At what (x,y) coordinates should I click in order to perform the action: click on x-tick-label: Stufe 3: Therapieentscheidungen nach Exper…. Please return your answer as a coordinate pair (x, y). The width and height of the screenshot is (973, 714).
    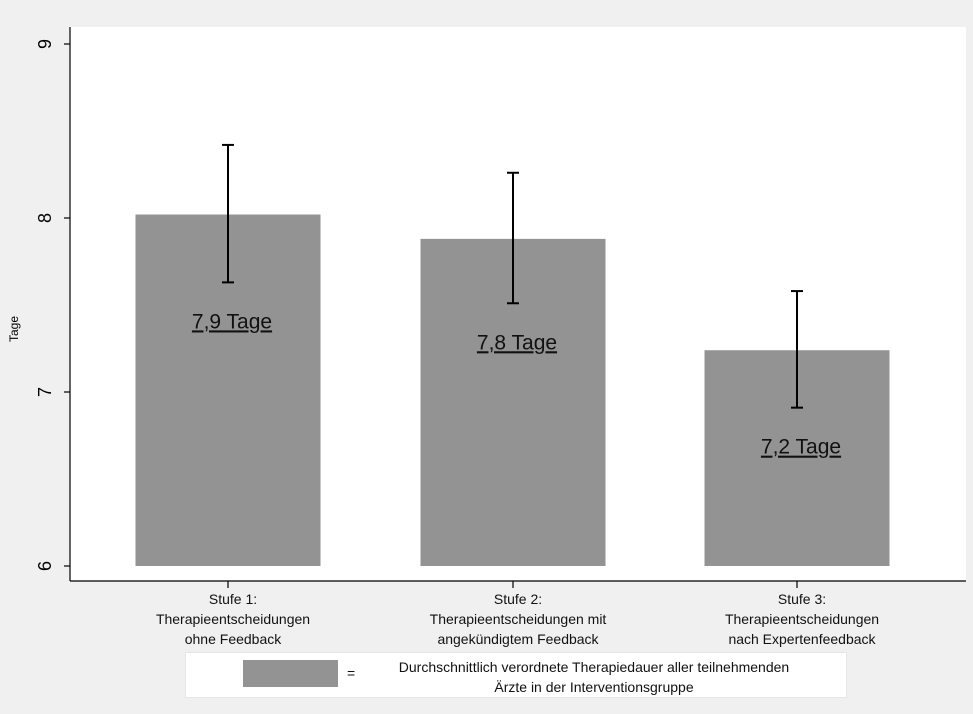
    Looking at the image, I should click on (802, 619).